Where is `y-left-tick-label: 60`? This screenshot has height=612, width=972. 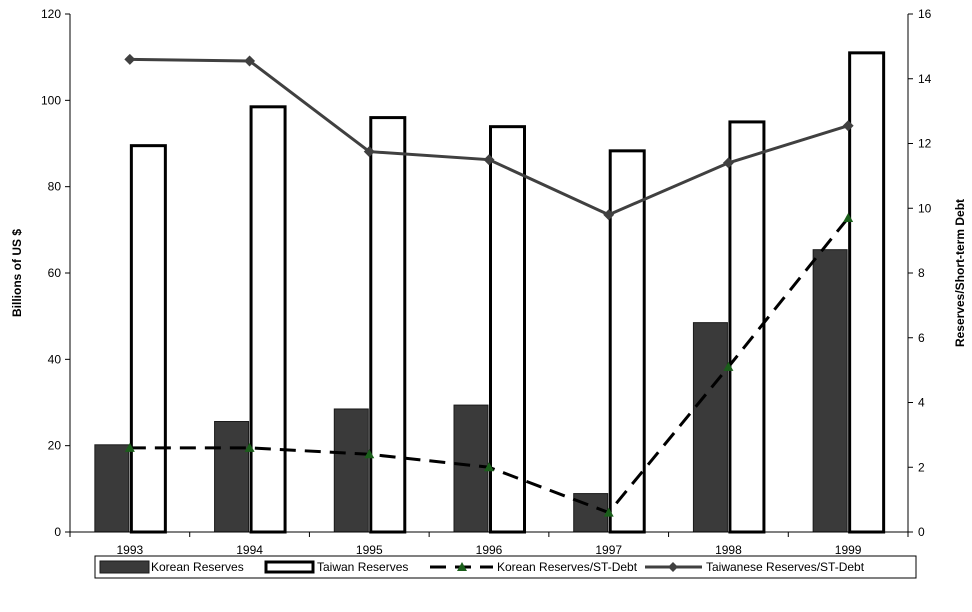
y-left-tick-label: 60 is located at coordinates (55, 273).